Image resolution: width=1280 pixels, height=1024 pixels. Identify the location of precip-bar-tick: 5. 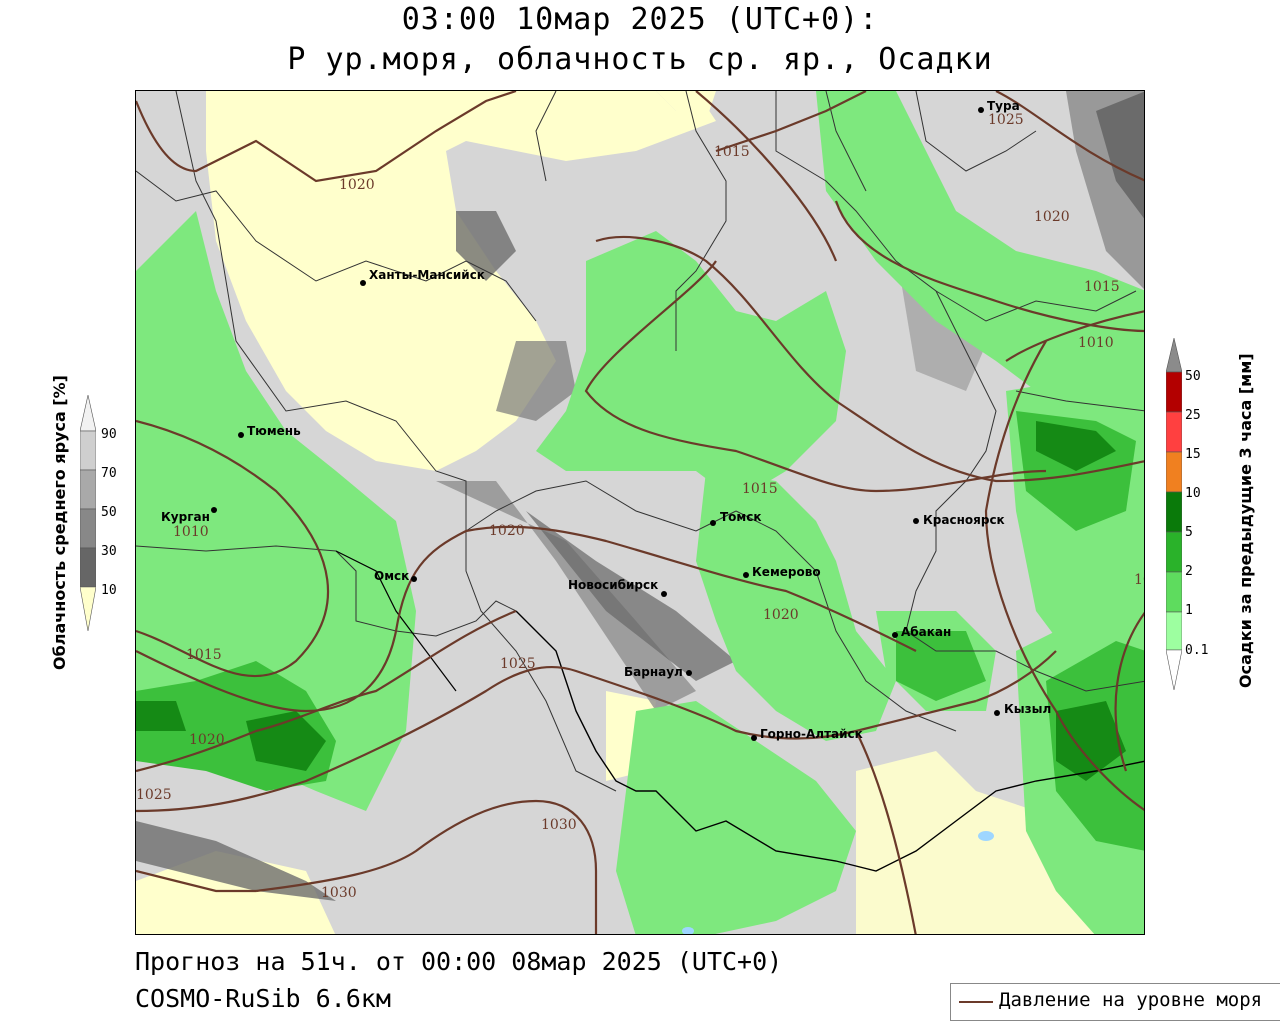
(1189, 532).